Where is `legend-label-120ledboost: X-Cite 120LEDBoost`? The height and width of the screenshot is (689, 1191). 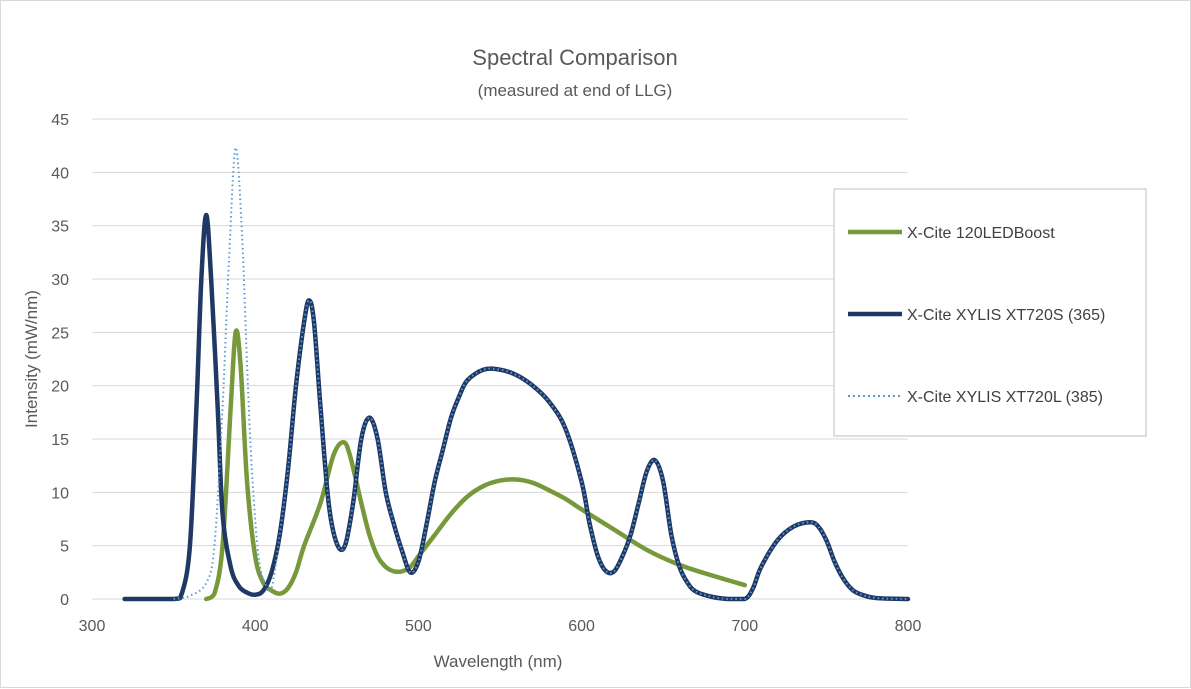
legend-label-120ledboost: X-Cite 120LEDBoost is located at coordinates (981, 233).